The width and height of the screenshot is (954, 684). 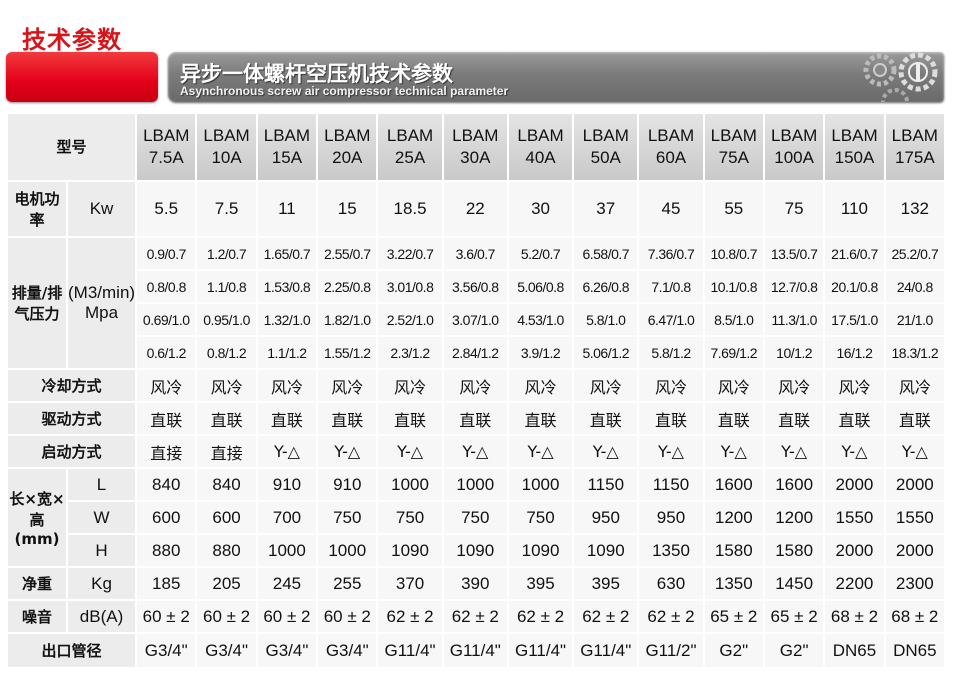 I want to click on table-cell: 5.8/1.0, so click(x=606, y=319).